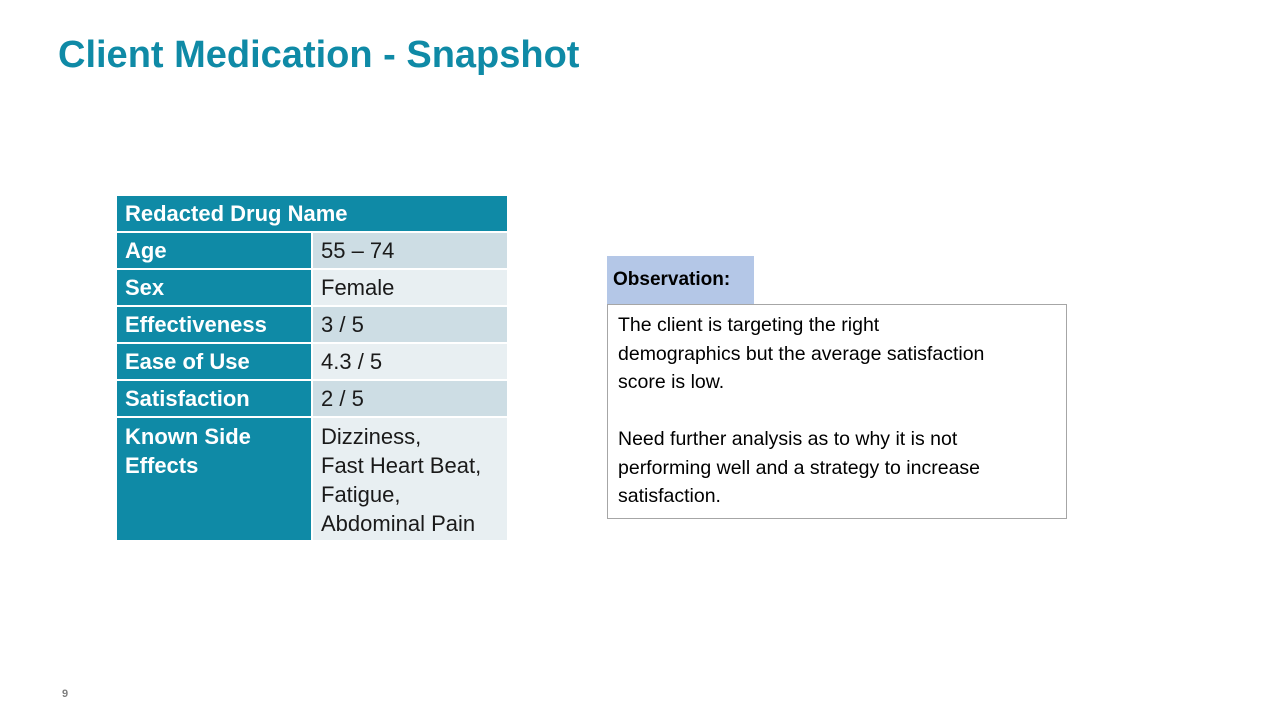  I want to click on page-number: 9, so click(65, 694).